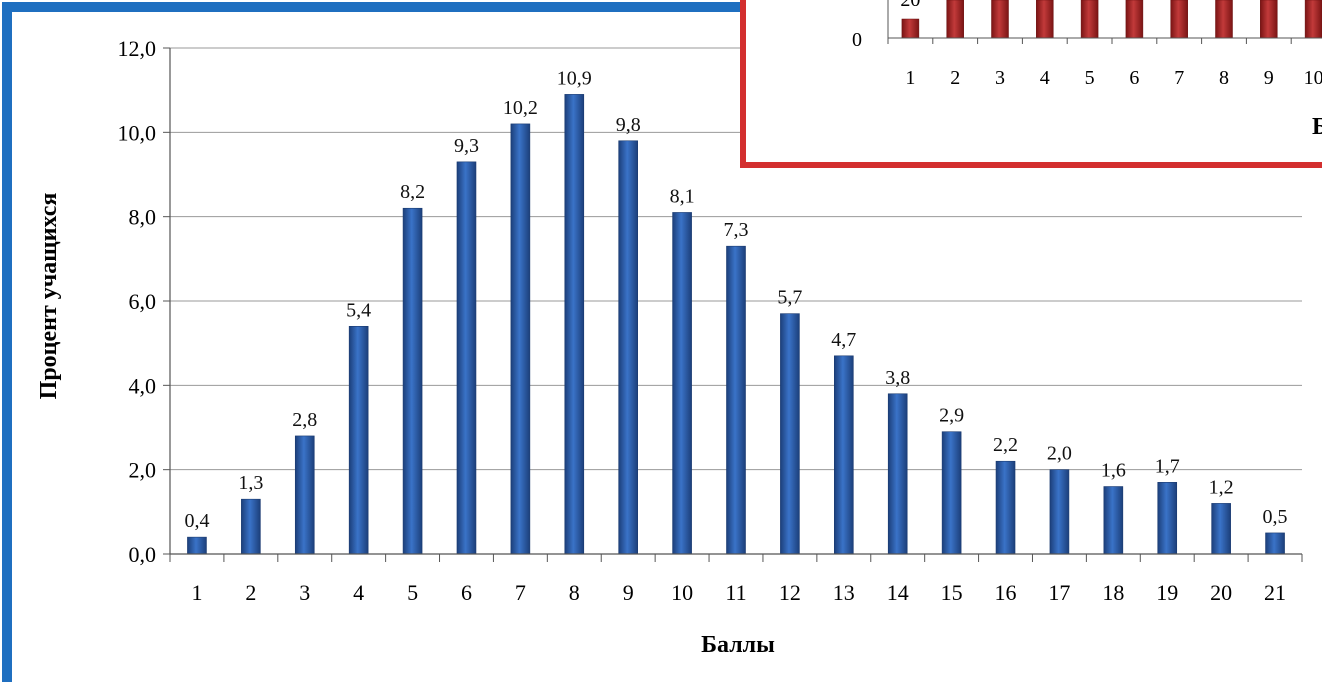 Image resolution: width=1322 pixels, height=687 pixels. Describe the element at coordinates (857, 40) in the screenshot. I see `inset-y-tick-label: 0` at that location.